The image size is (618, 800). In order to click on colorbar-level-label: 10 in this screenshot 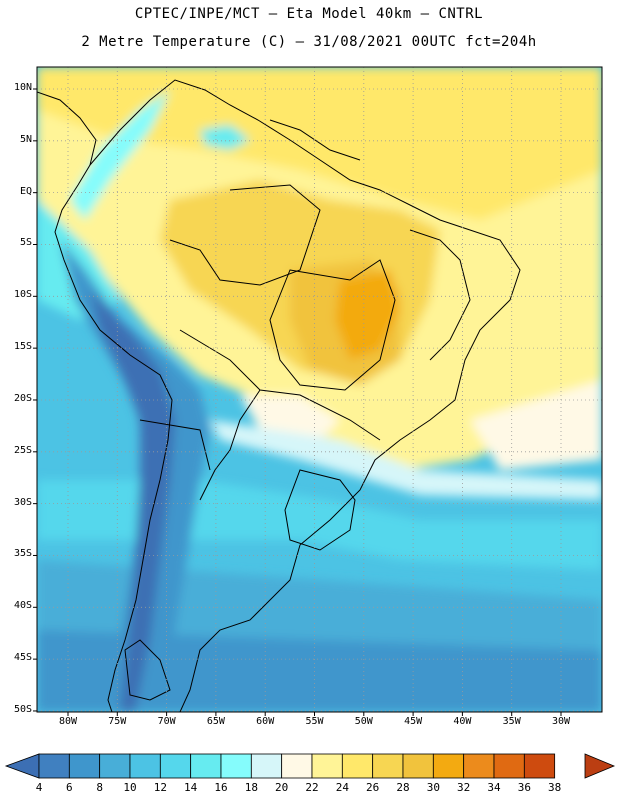, I will do `click(130, 787)`.